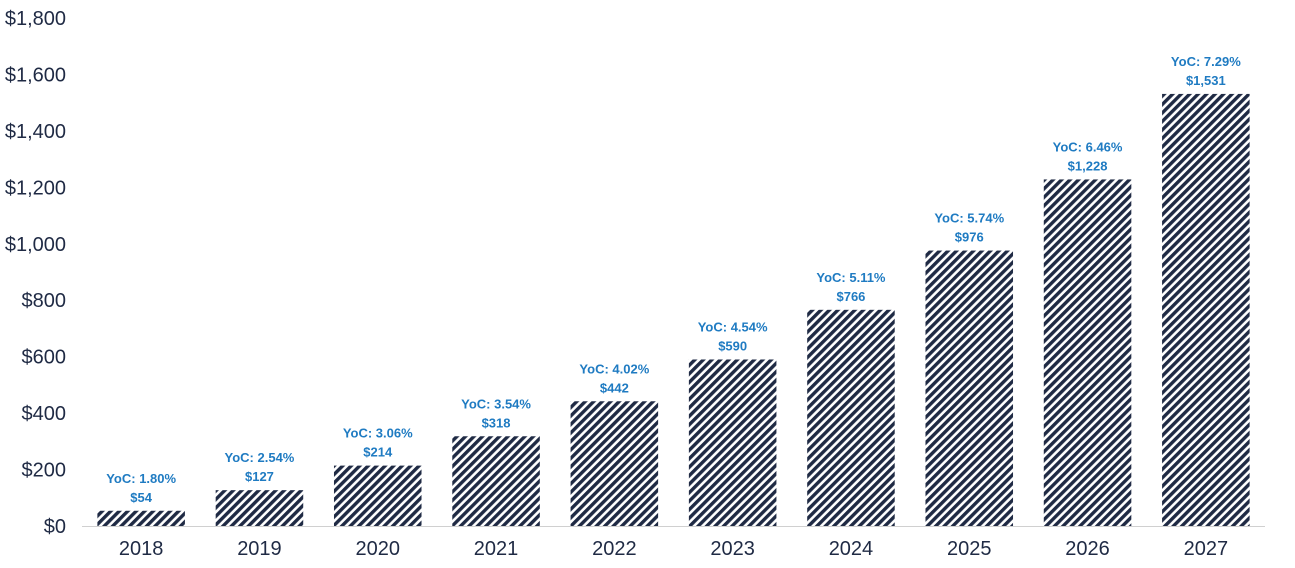  I want to click on yoc-label: YoC: 1.80%, so click(141, 478).